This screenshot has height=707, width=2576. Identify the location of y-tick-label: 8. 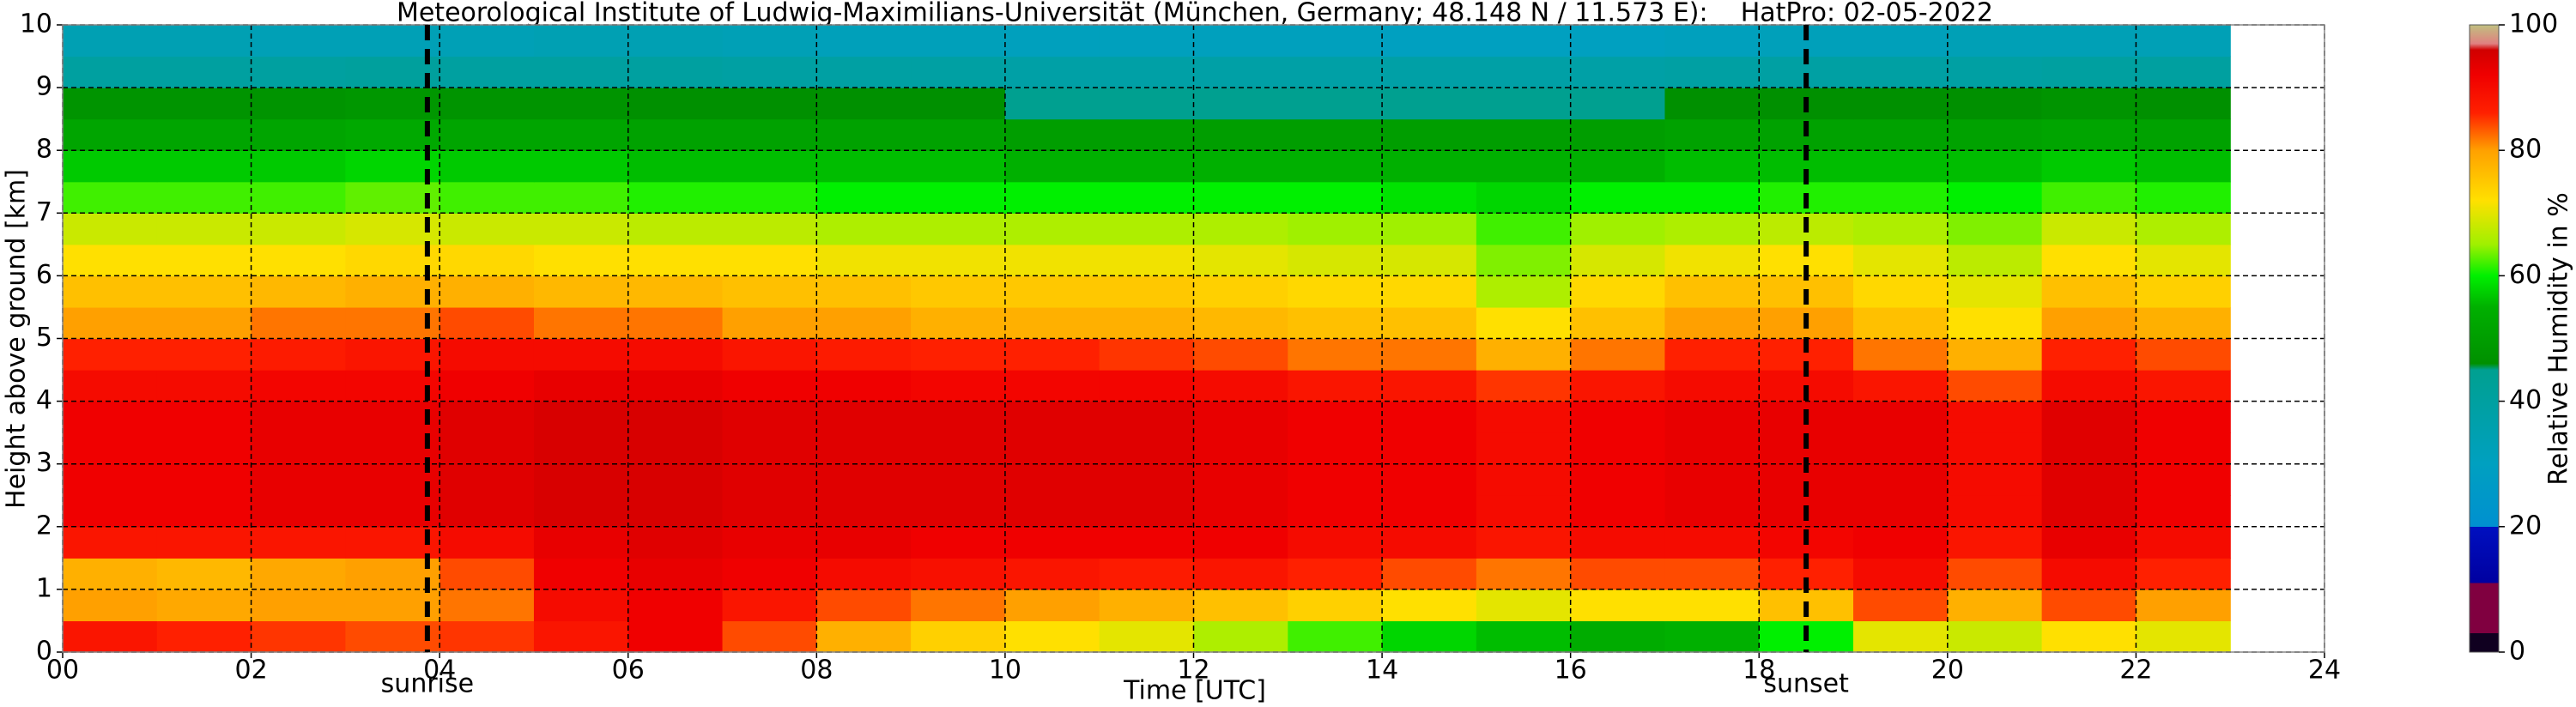
(44, 150).